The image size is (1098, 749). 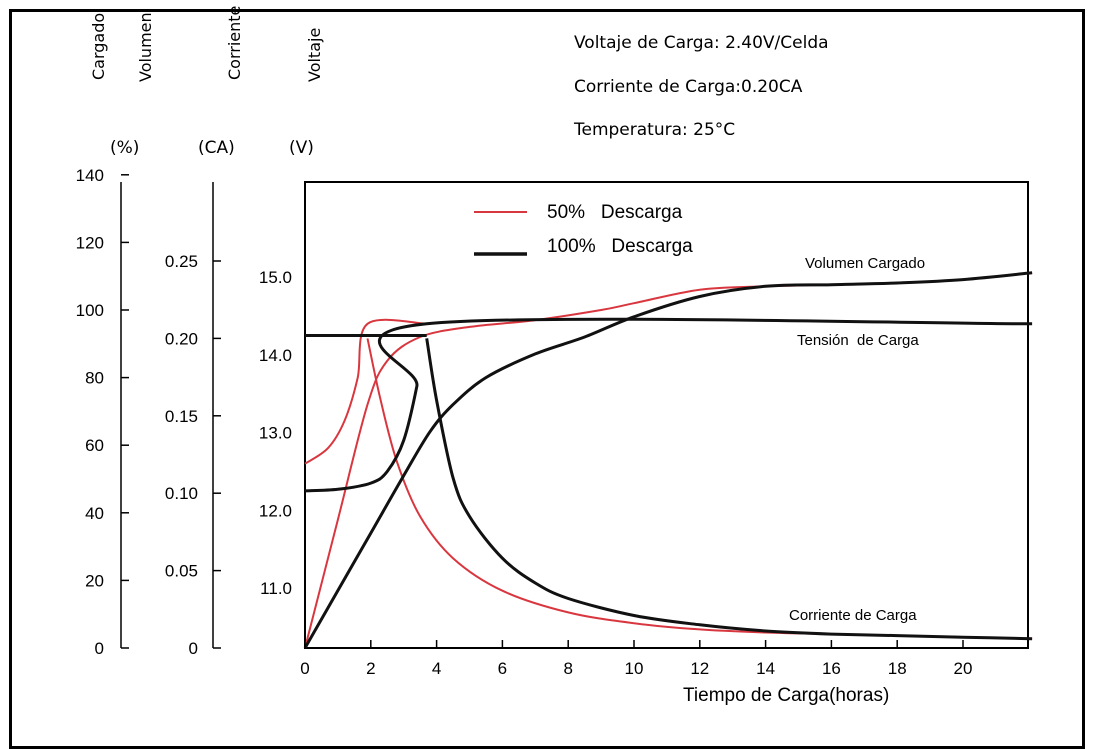 I want to click on annotation-current: Corriente de Carga, so click(x=853, y=615).